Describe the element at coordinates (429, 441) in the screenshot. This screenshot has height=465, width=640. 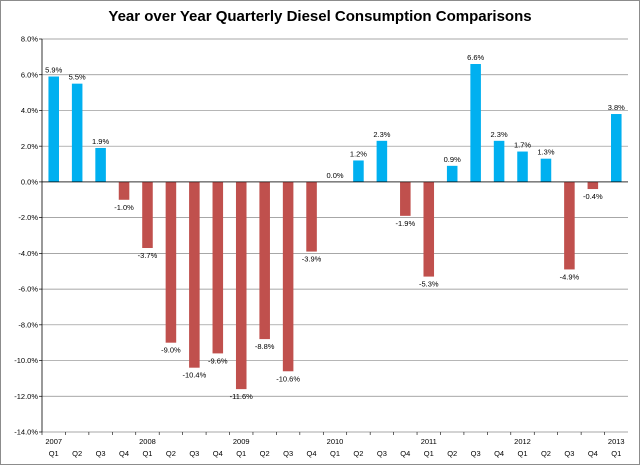
I see `x-year-label: 2011` at that location.